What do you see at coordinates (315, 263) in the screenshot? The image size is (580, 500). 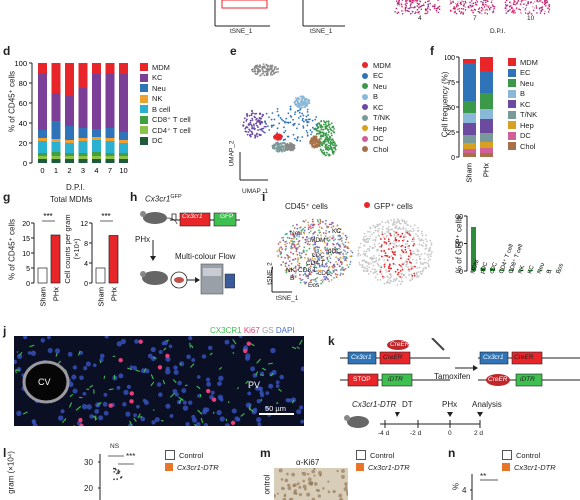 I see `cluster-cd4: CD4 T` at bounding box center [315, 263].